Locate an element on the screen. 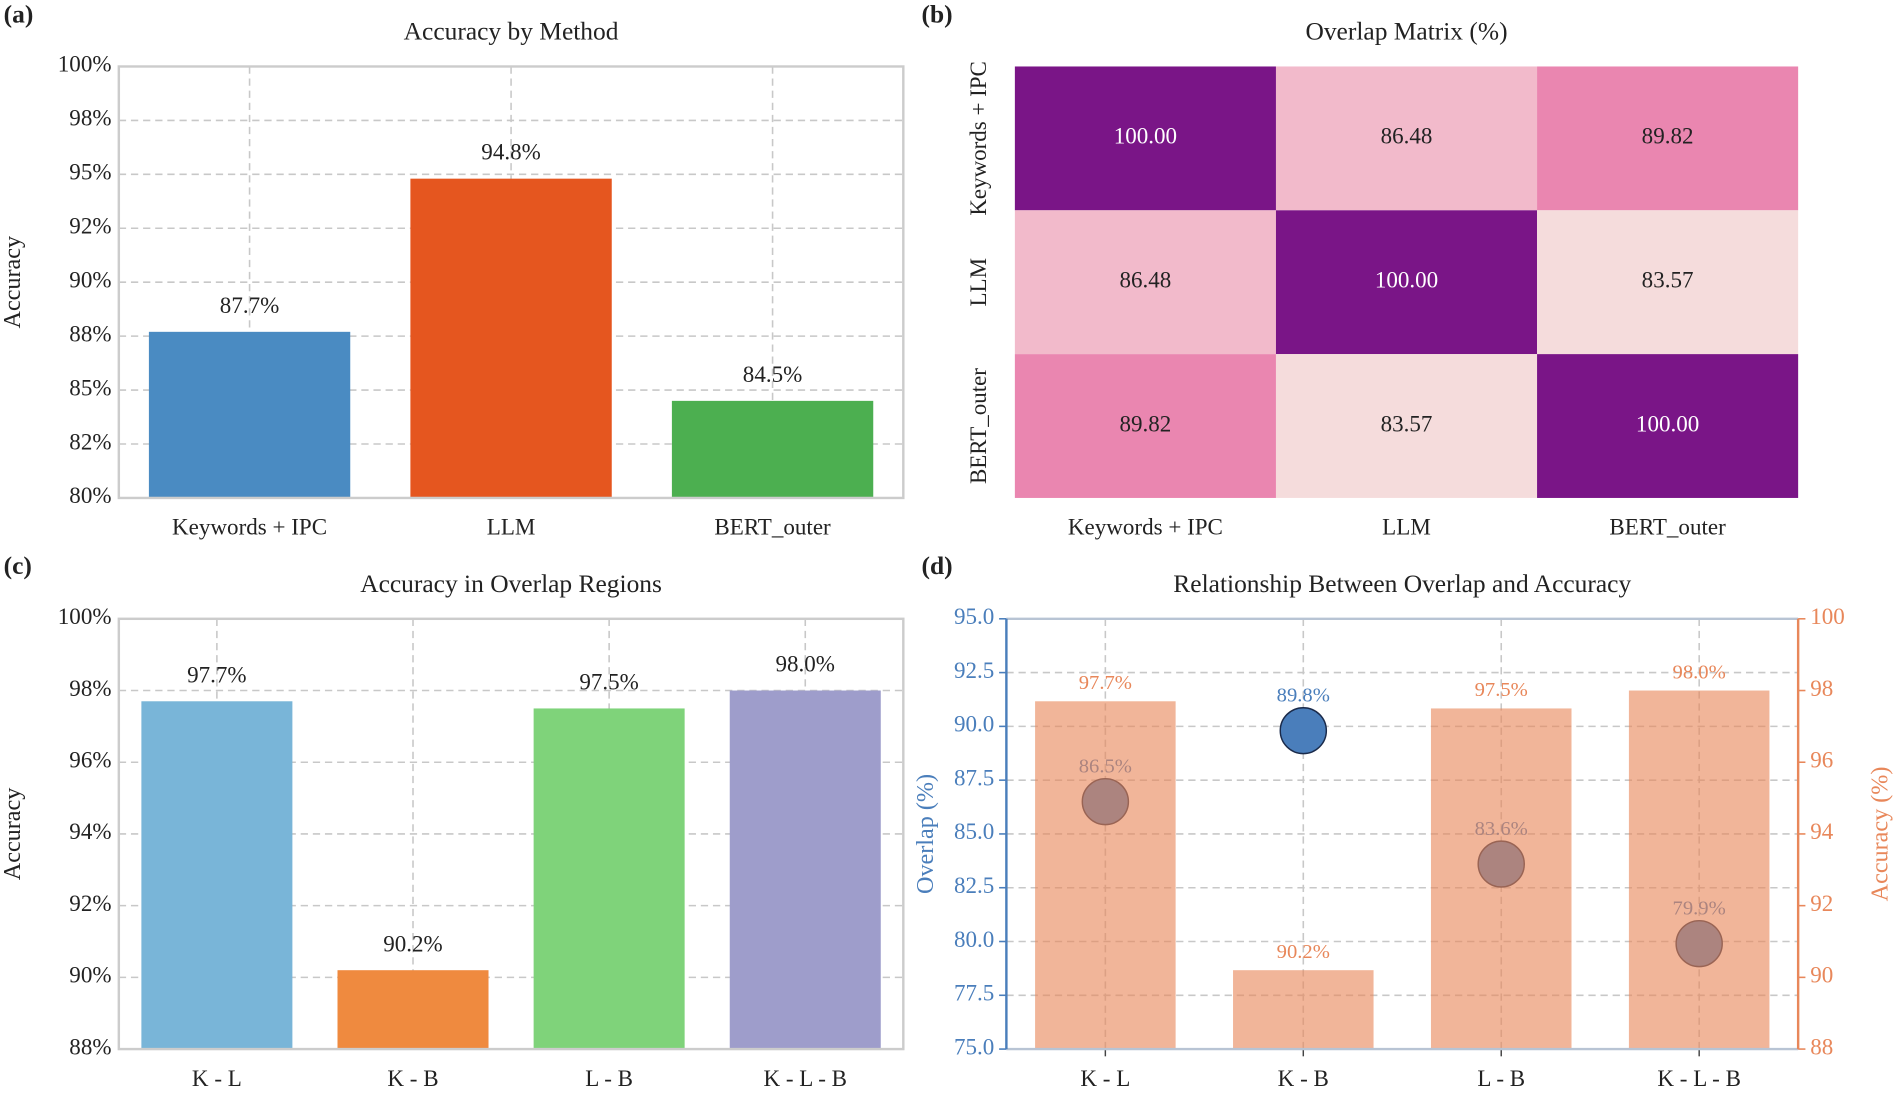 This screenshot has width=1900, height=1095. y-tick-label: 82% is located at coordinates (90, 441).